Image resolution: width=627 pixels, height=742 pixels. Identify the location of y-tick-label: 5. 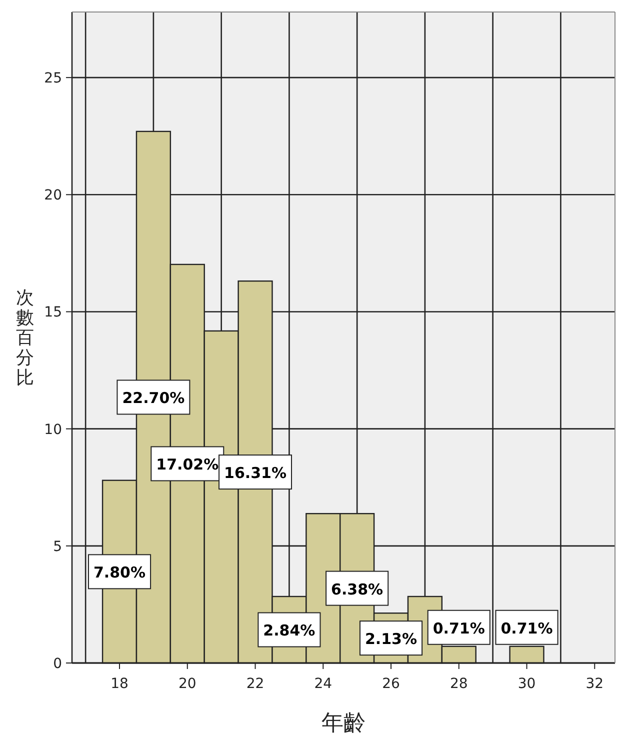
(57, 546).